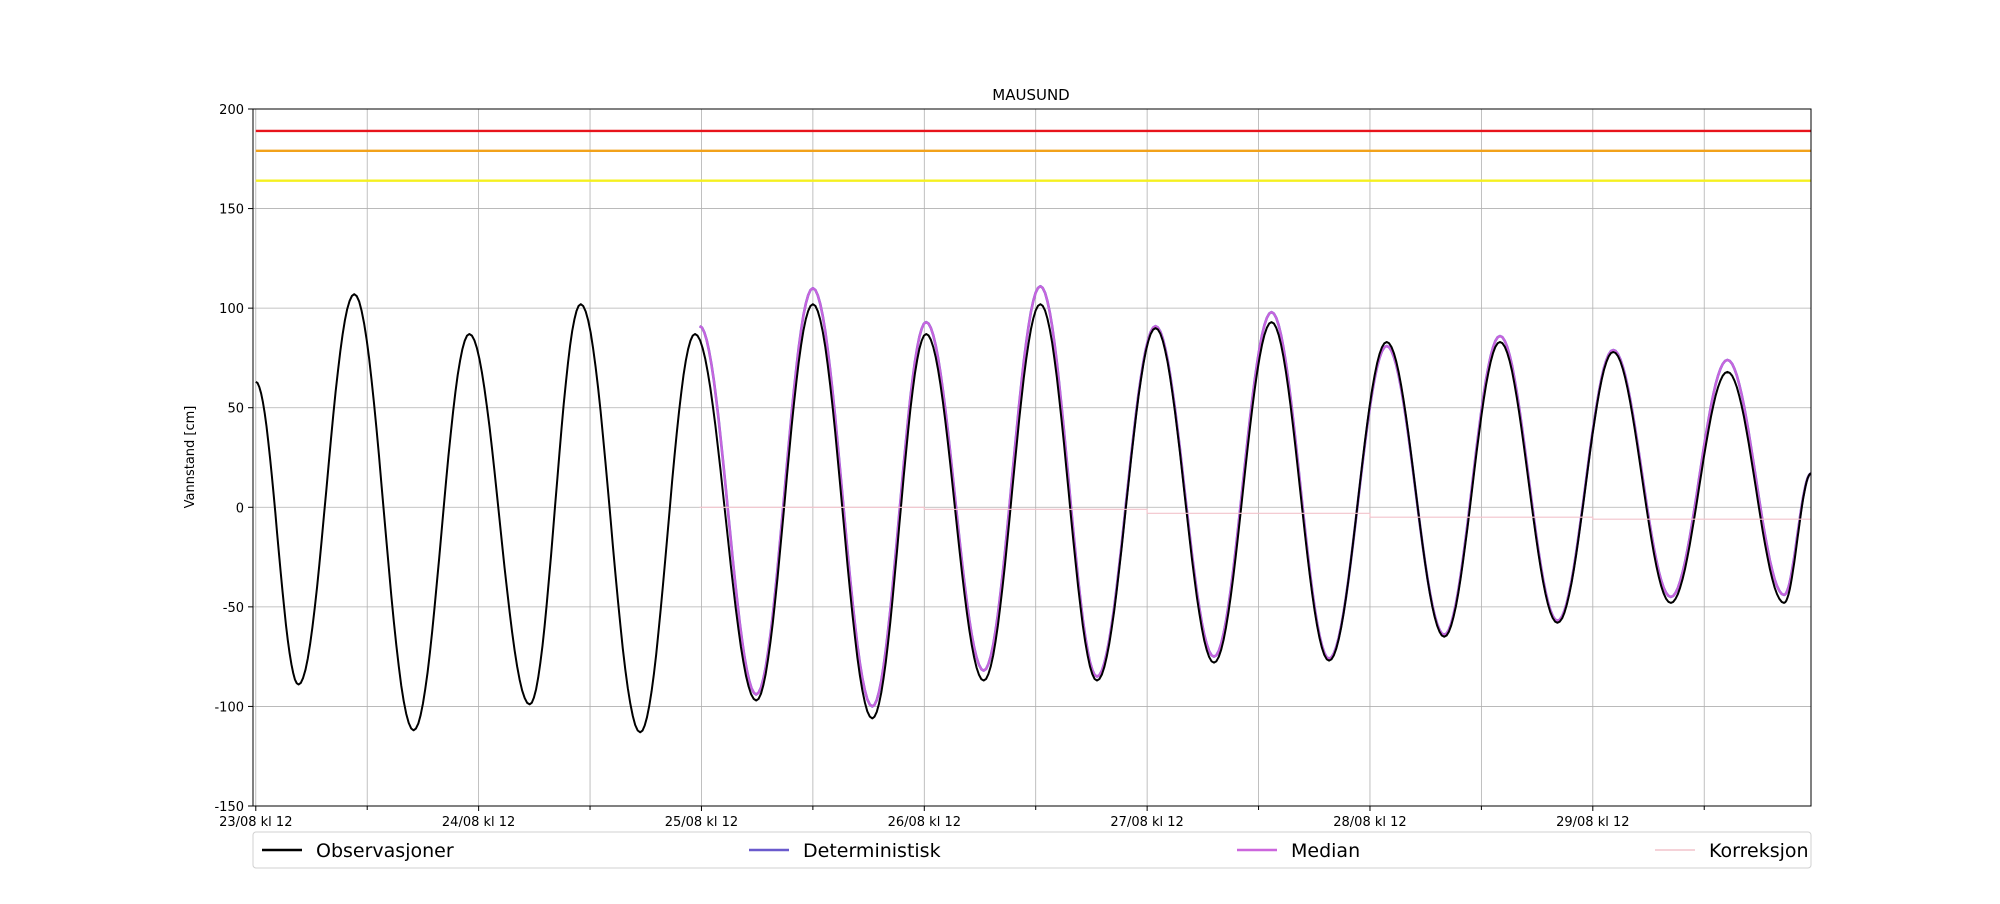  I want to click on threshold-layer, so click(1033, 155).